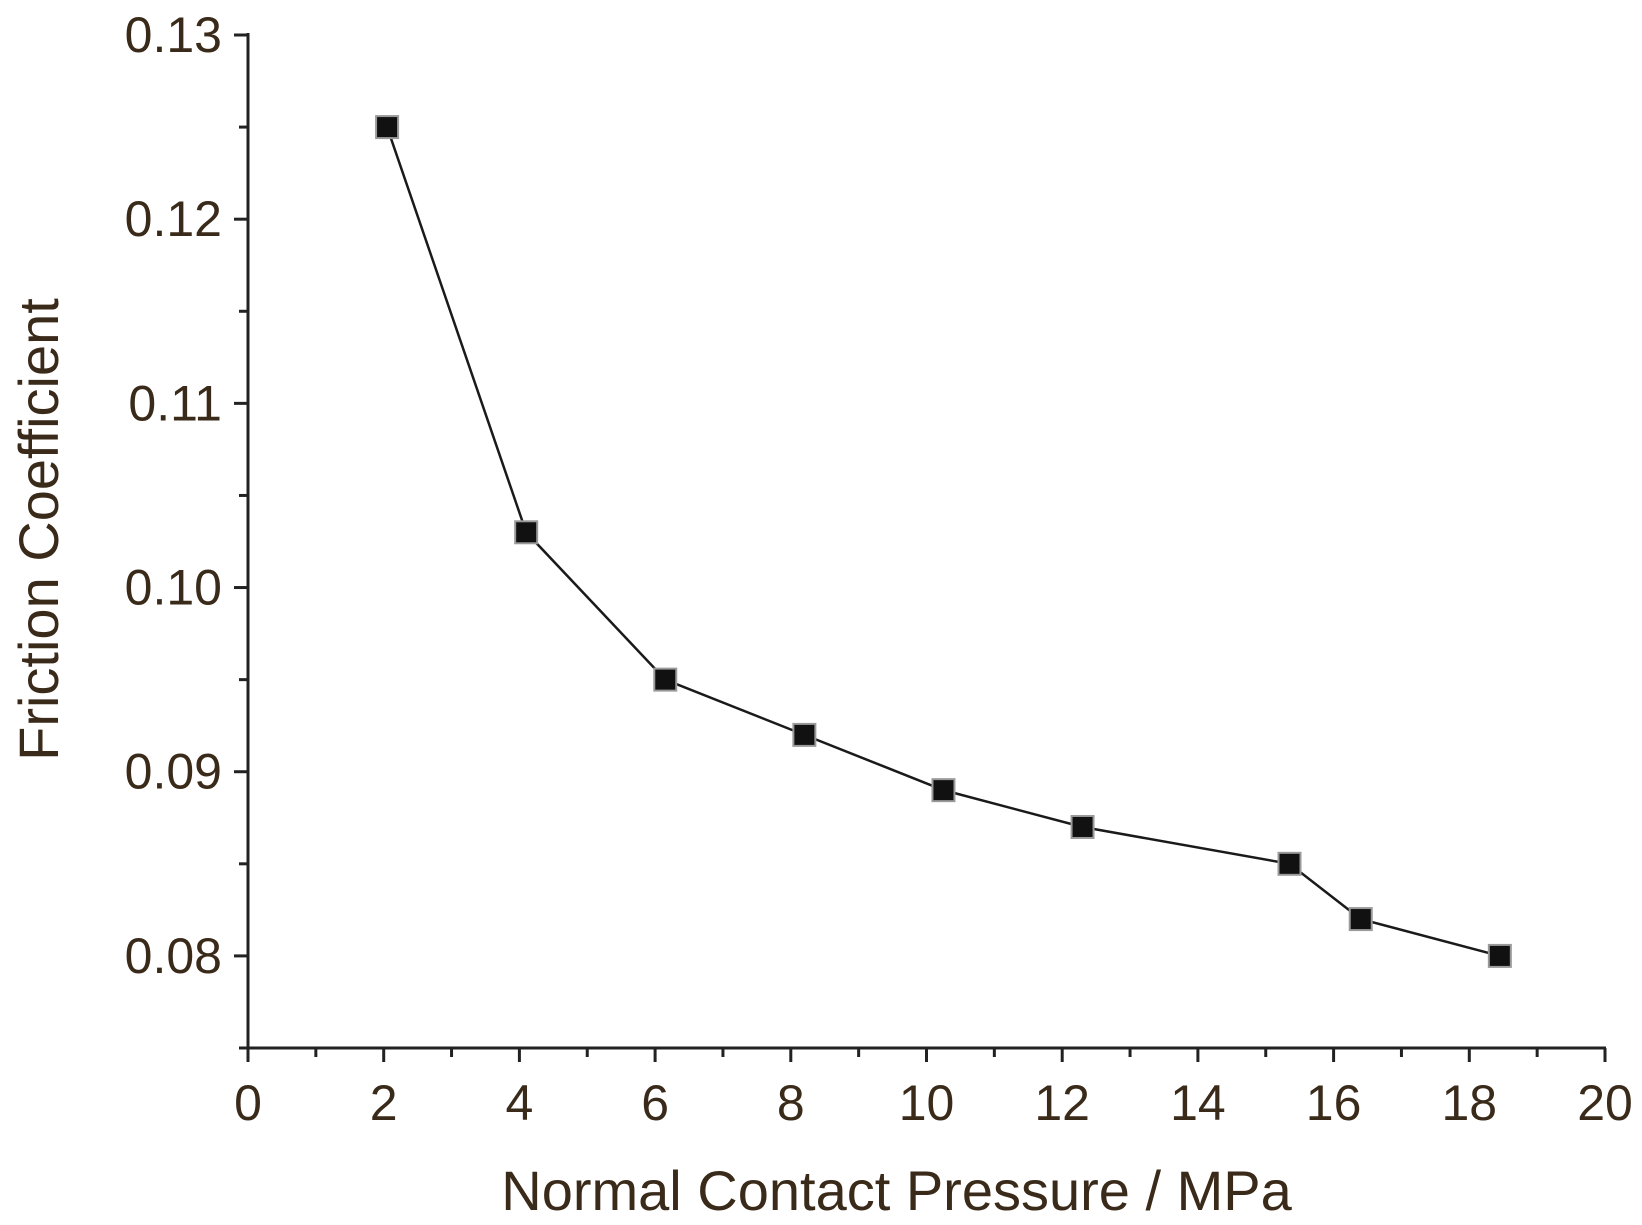 This screenshot has height=1225, width=1642. What do you see at coordinates (173, 772) in the screenshot?
I see `y-tick-label: 0.09` at bounding box center [173, 772].